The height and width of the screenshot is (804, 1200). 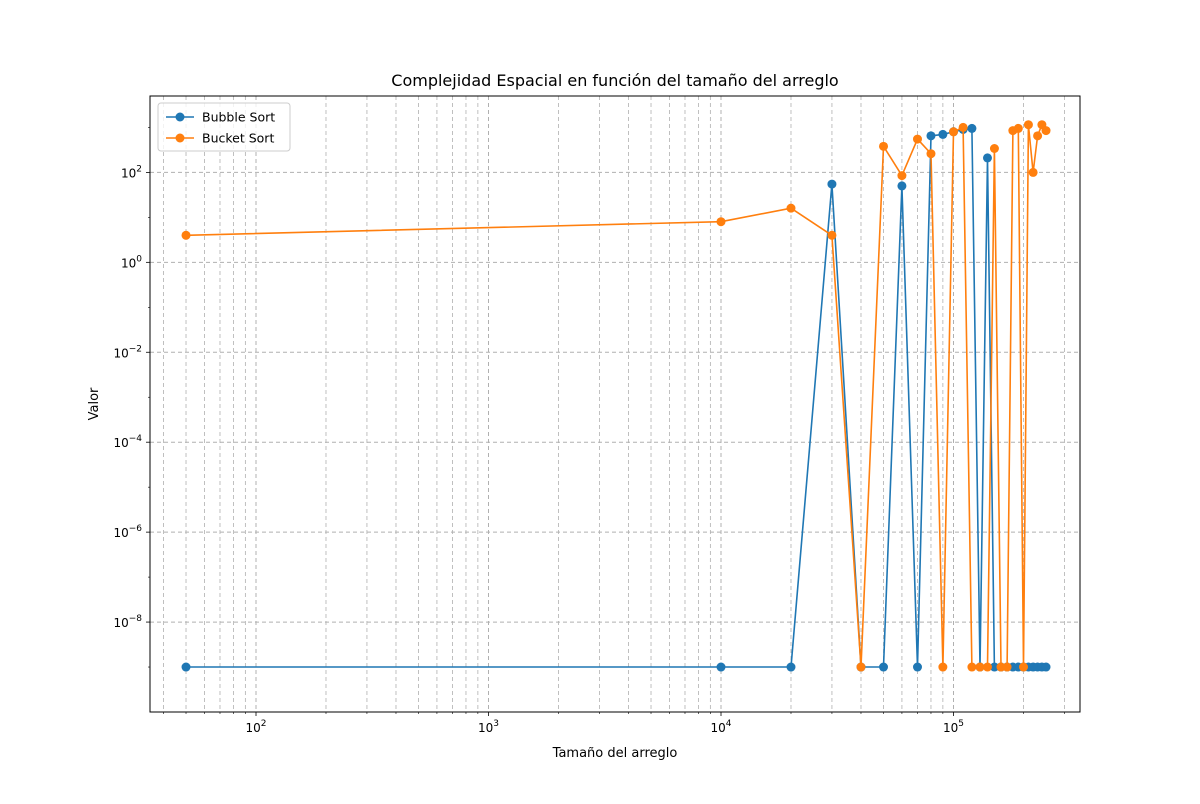 I want to click on legend-box, so click(x=224, y=127).